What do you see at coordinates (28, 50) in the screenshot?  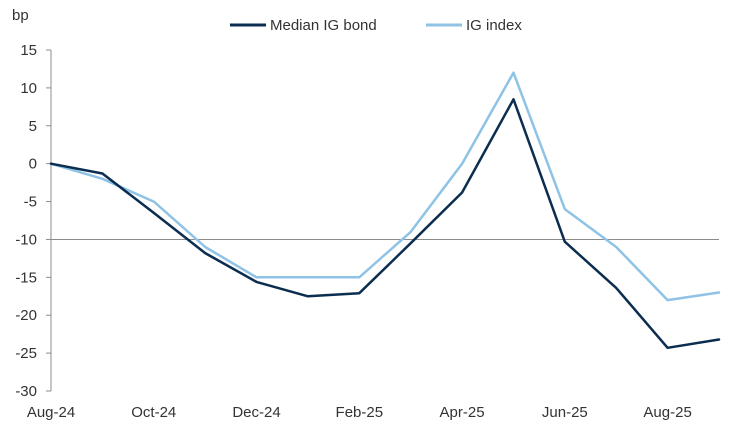 I see `y-tick-label: 15` at bounding box center [28, 50].